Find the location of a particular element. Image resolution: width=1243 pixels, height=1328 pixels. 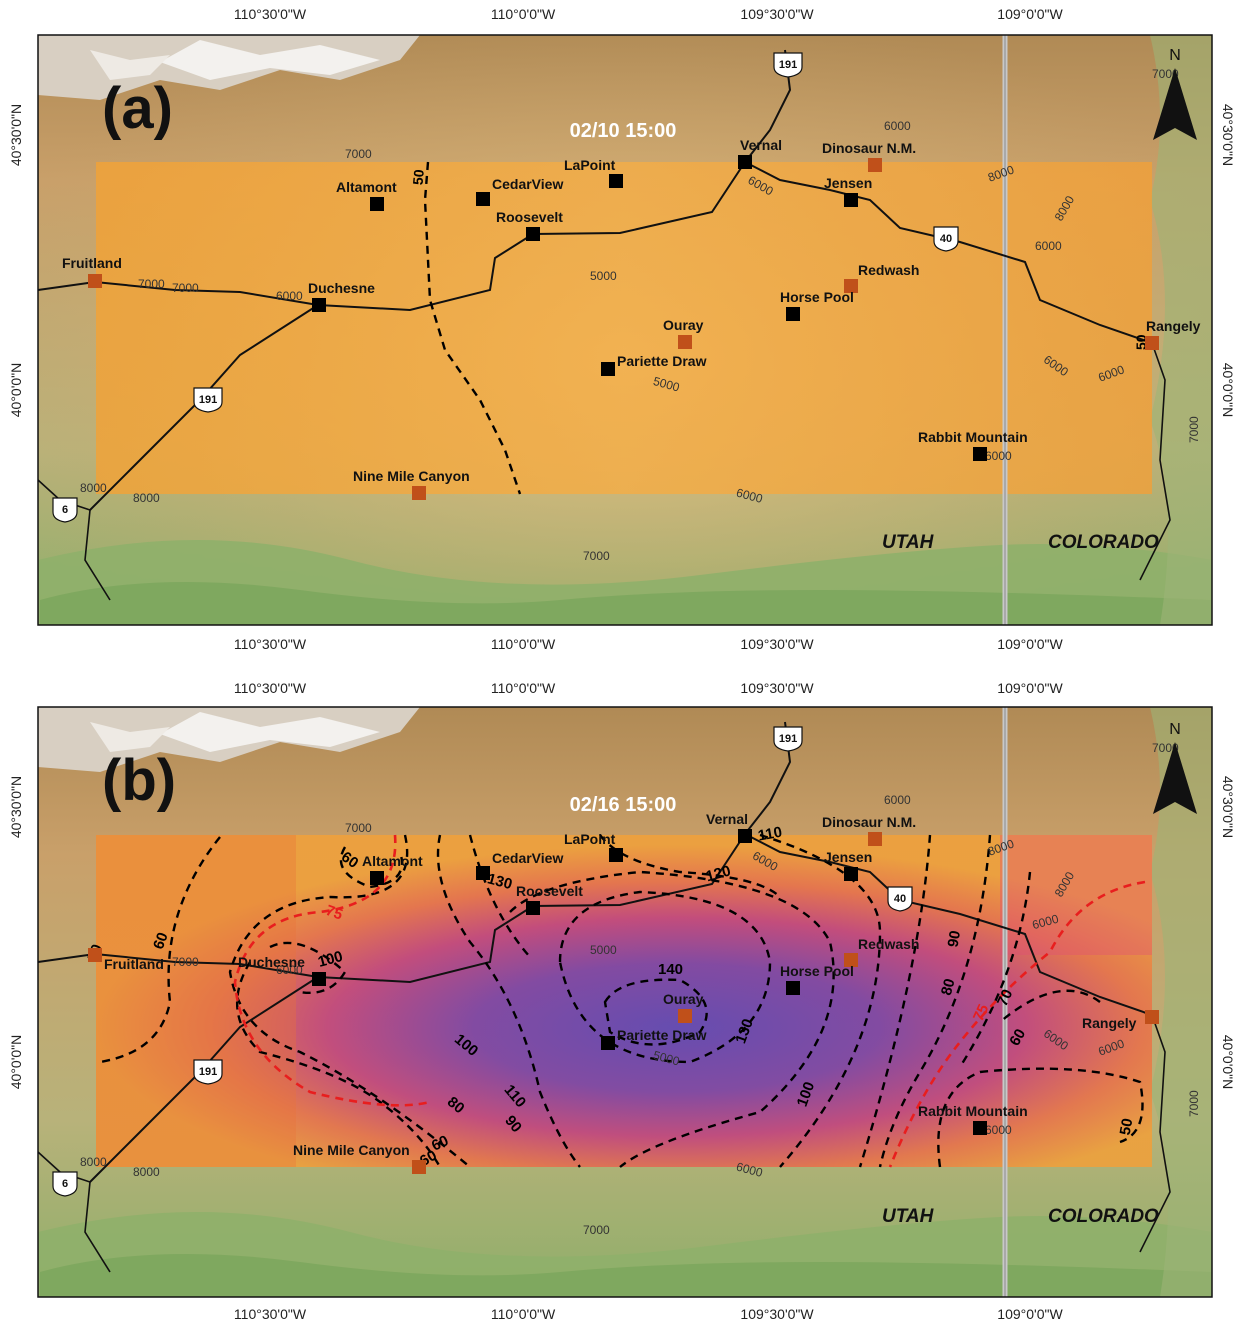

svg-text: 140 is located at coordinates (670, 969).